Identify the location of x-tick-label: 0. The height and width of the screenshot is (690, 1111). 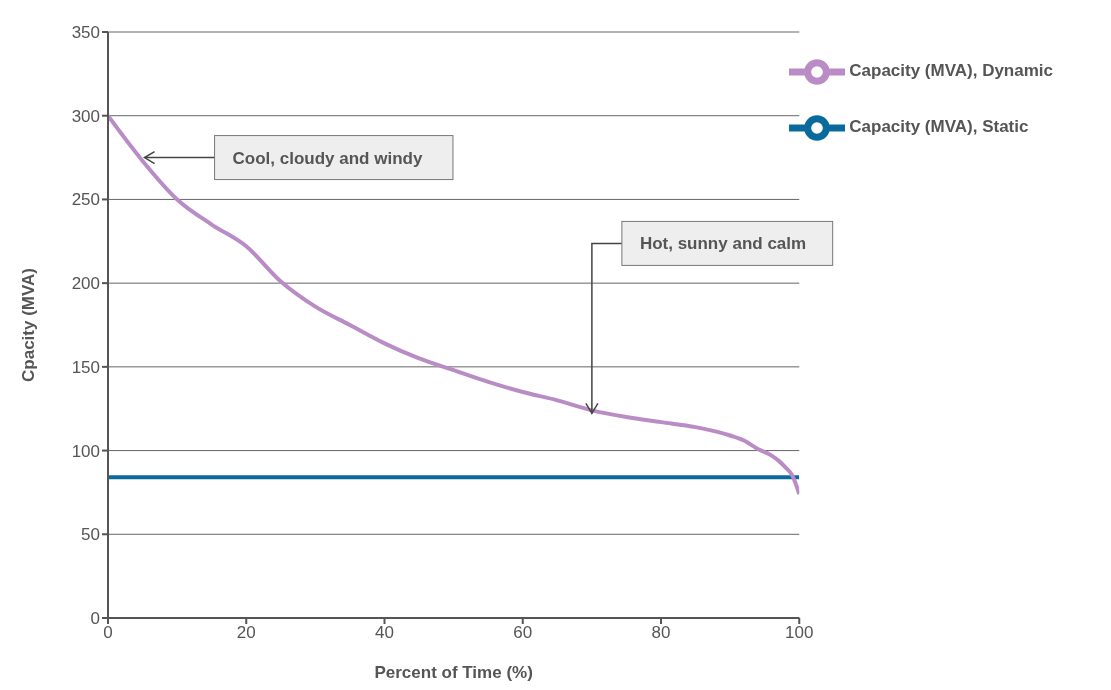
(108, 633).